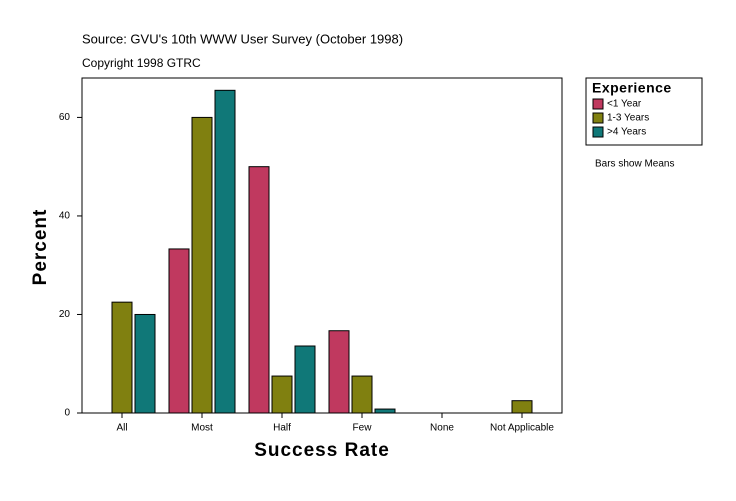  I want to click on x-tick-label: None, so click(442, 428).